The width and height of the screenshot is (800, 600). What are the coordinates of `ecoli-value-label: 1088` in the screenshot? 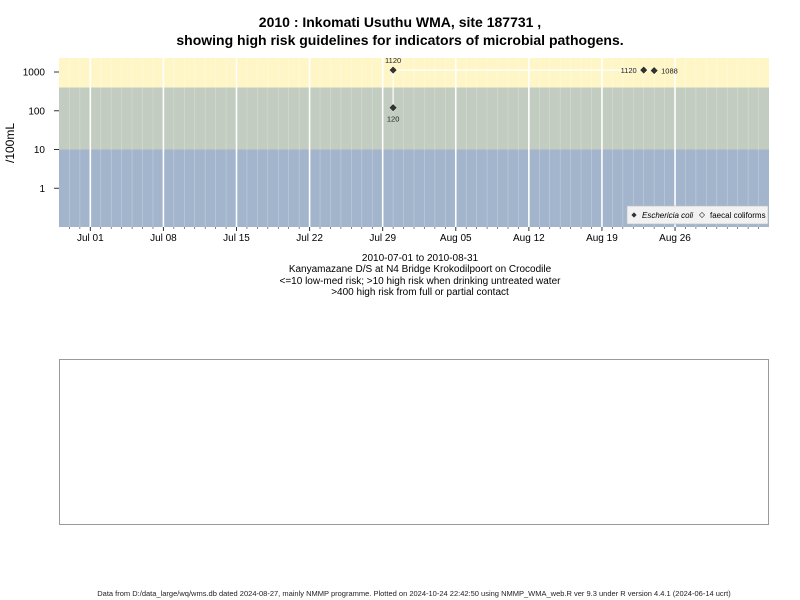 It's located at (669, 71).